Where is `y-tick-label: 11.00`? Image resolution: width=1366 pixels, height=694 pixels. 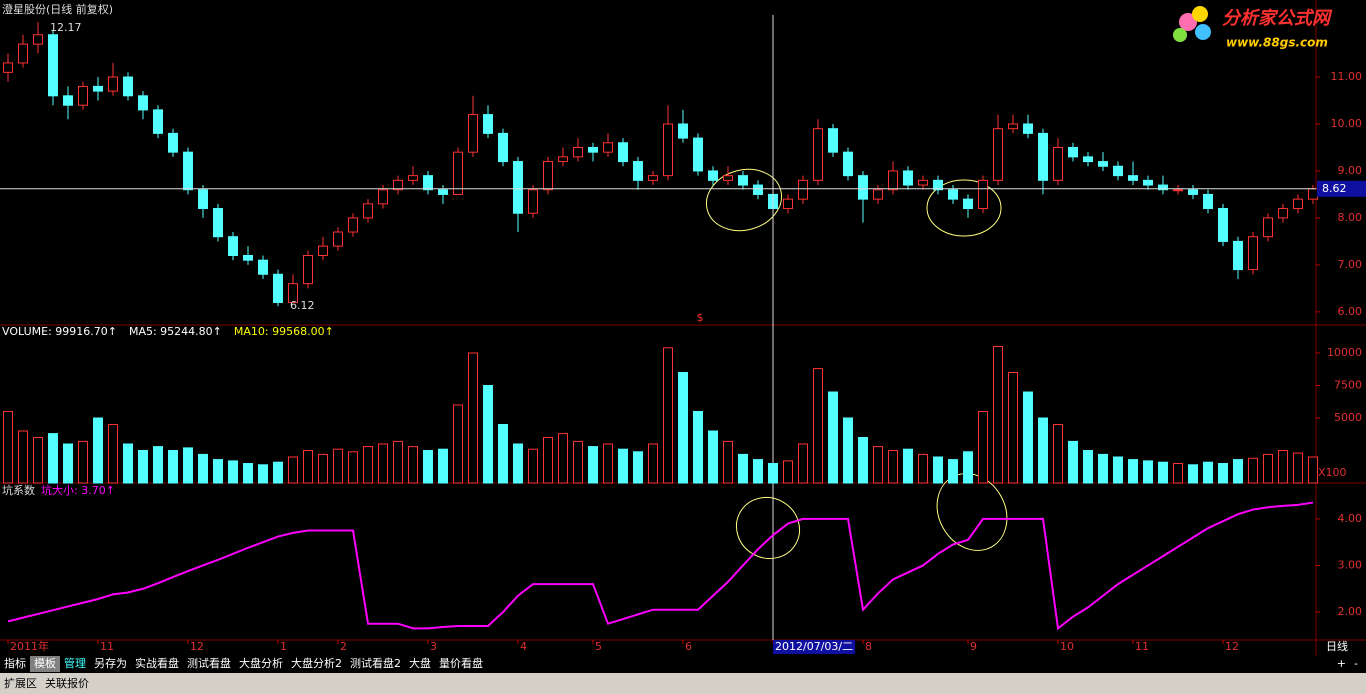
y-tick-label: 11.00 is located at coordinates (1347, 76).